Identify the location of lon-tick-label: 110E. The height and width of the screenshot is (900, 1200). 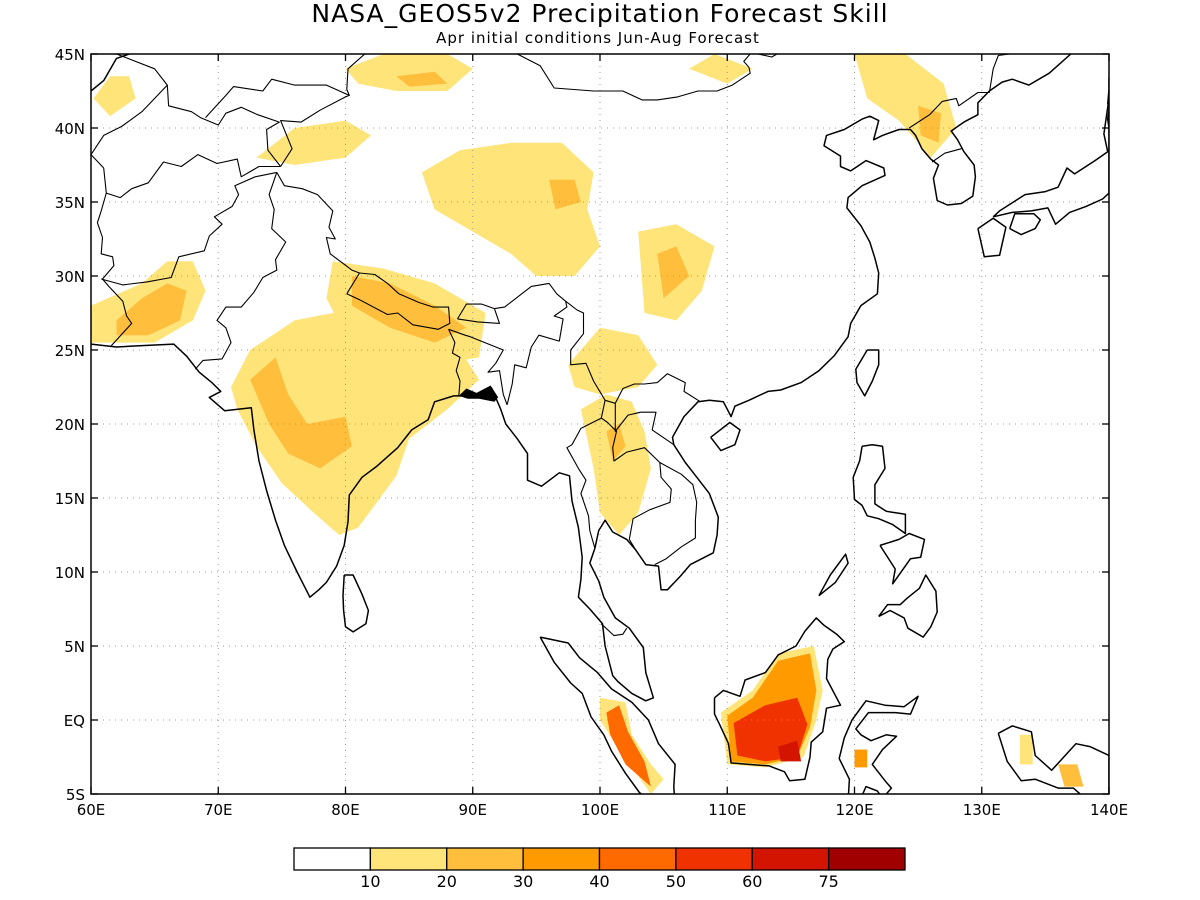
(727, 810).